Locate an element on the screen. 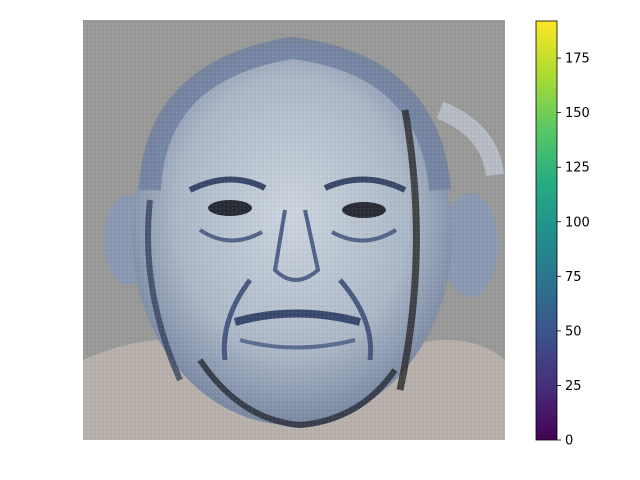  colorbar-ticks: 0 25 50 75 100 125 150 175 is located at coordinates (573, 250).